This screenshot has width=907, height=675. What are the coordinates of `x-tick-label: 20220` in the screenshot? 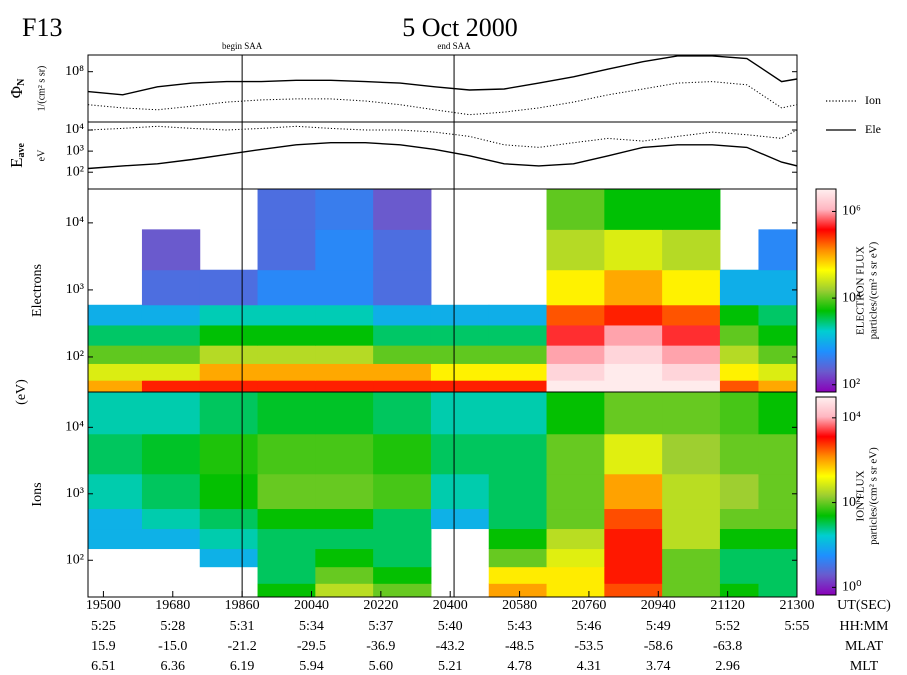 It's located at (380, 605).